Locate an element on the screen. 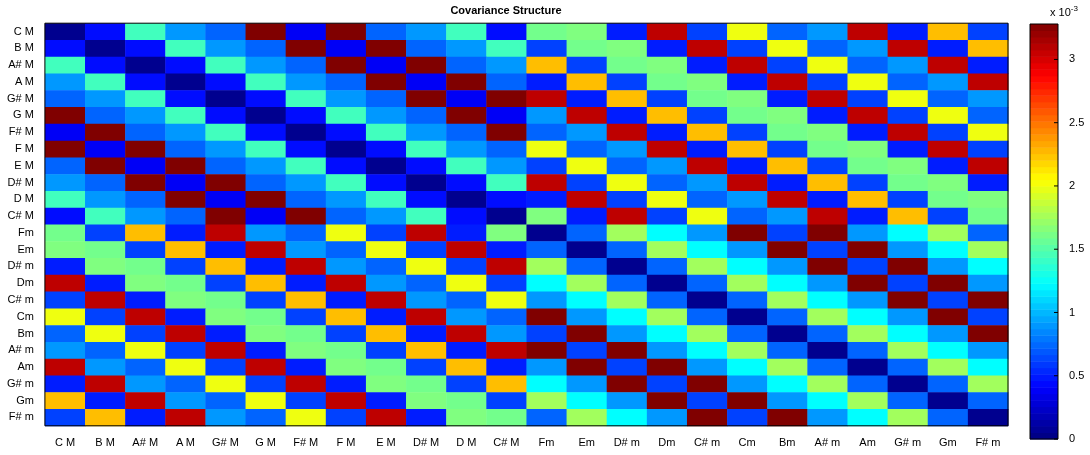 This screenshot has height=455, width=1090. x-tick-label: F# m is located at coordinates (988, 442).